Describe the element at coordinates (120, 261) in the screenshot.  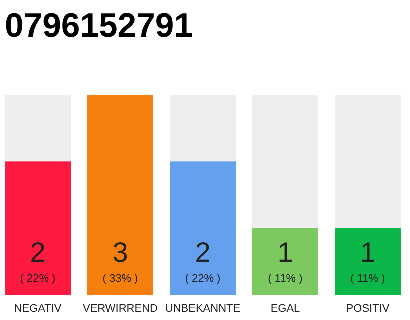
I see `data-label: 3 ( 33% )` at that location.